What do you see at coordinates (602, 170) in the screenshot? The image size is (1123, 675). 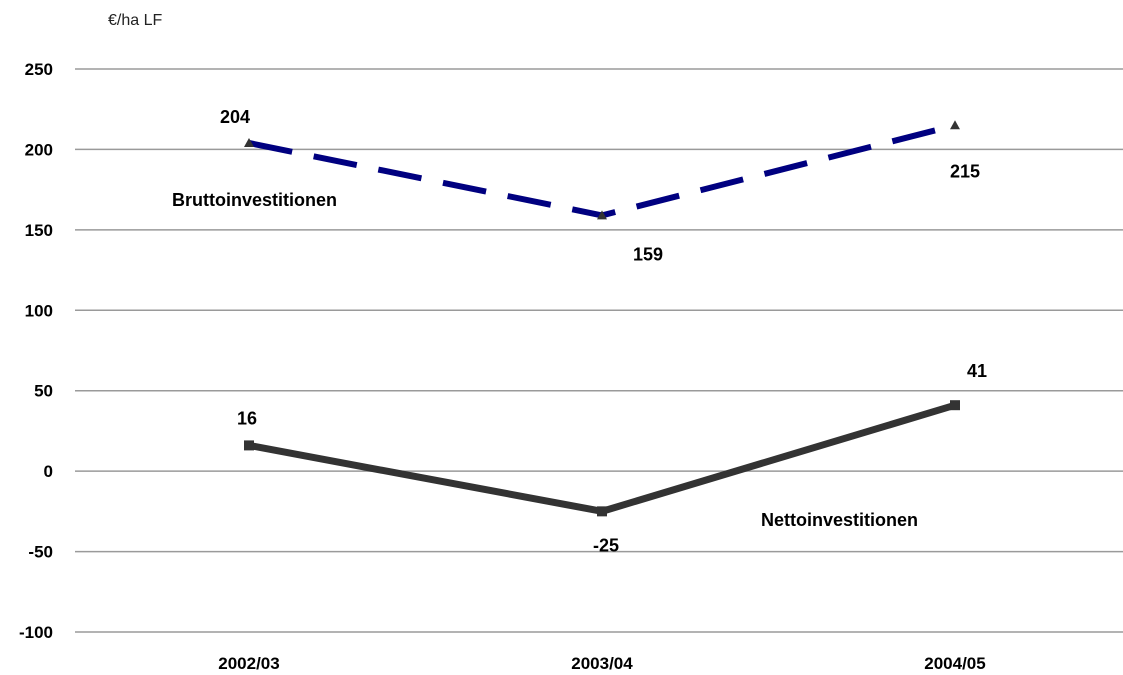 I see `bruttoinvestitionen-line` at bounding box center [602, 170].